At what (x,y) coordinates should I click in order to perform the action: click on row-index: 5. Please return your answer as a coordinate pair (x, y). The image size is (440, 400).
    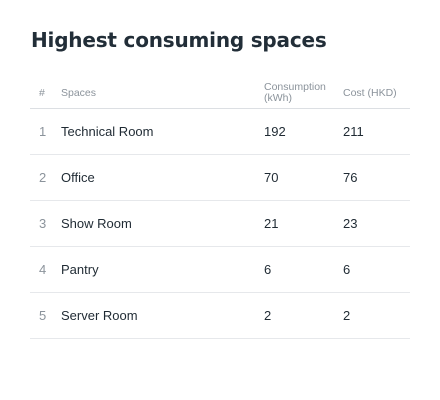
    Looking at the image, I should click on (43, 315).